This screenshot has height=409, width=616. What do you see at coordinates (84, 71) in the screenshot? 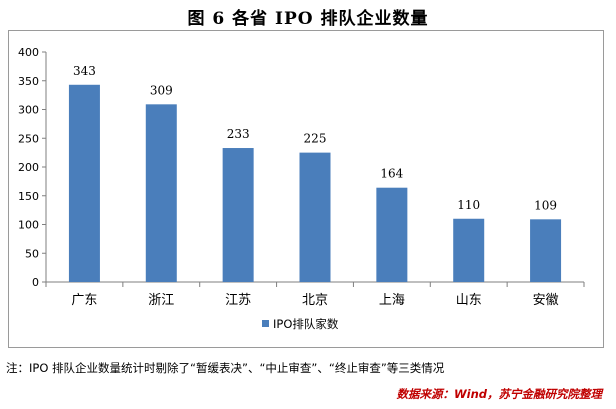
I see `data-label-0: 343` at bounding box center [84, 71].